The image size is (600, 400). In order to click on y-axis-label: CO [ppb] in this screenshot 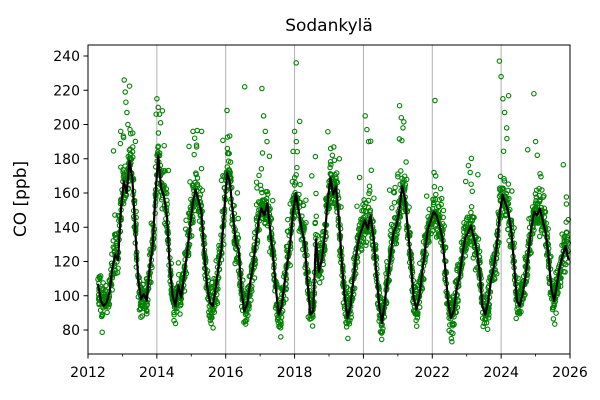, I will do `click(21, 199)`.